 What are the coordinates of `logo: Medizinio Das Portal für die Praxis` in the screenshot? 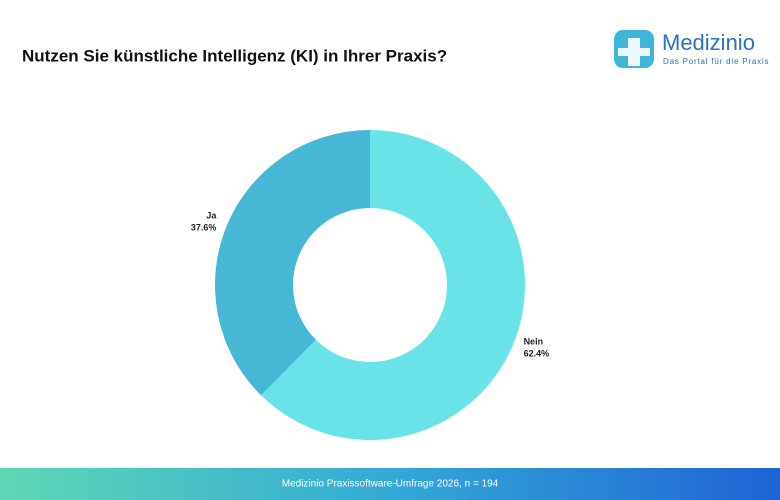 It's located at (691, 49).